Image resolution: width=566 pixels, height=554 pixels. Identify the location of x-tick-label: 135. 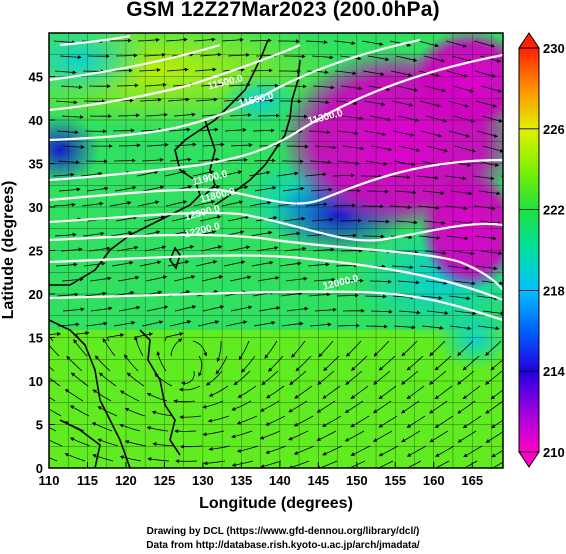
(242, 480).